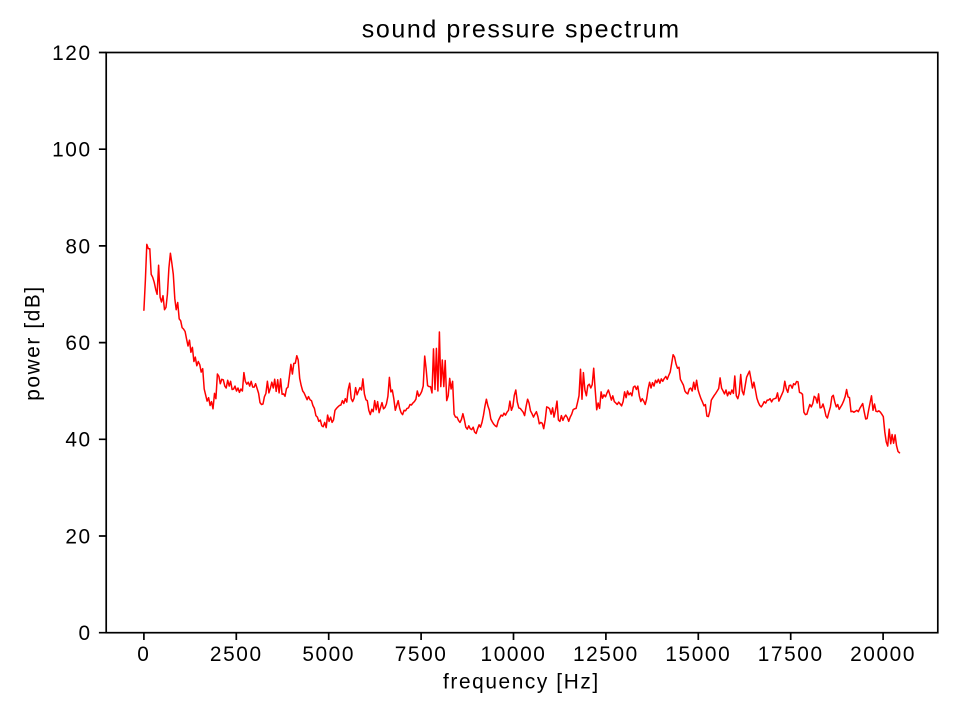  Describe the element at coordinates (236, 654) in the screenshot. I see `svg-text: 2500` at that location.